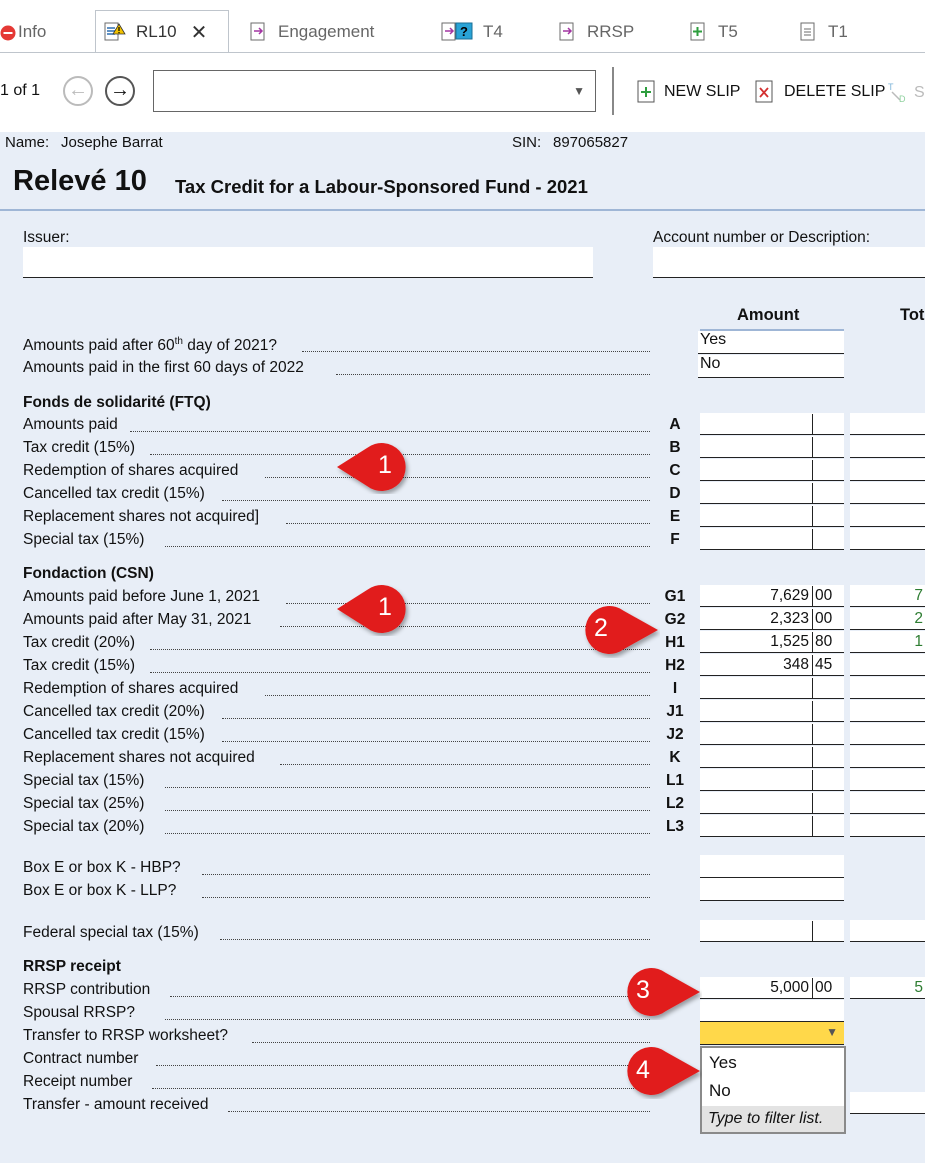 This screenshot has width=925, height=1163. Describe the element at coordinates (772, 866) in the screenshot. I see `hbp-field` at that location.